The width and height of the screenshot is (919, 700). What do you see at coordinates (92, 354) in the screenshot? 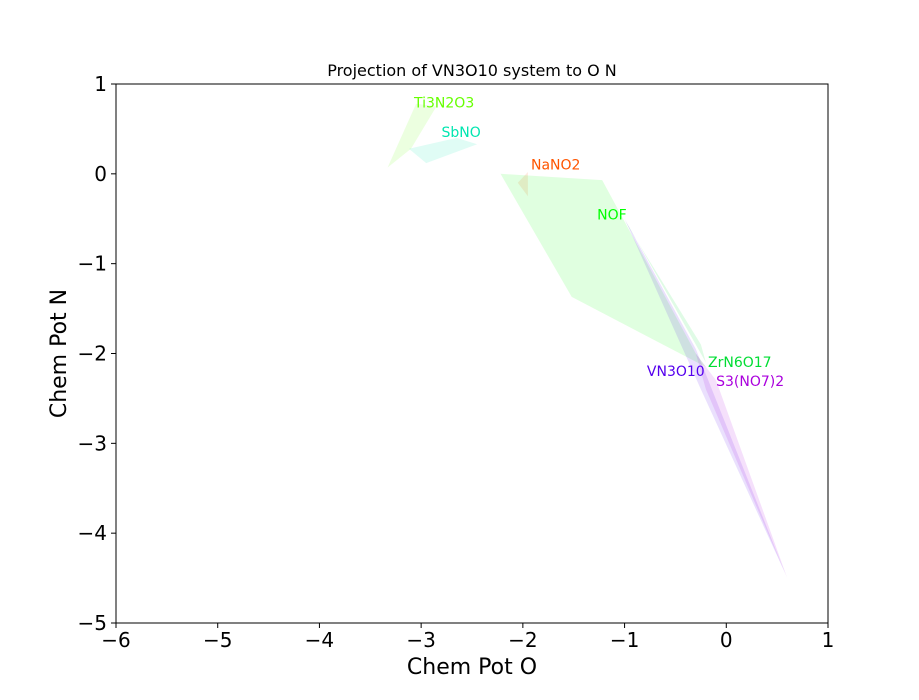
I see `y-tick-label: −2` at bounding box center [92, 354].